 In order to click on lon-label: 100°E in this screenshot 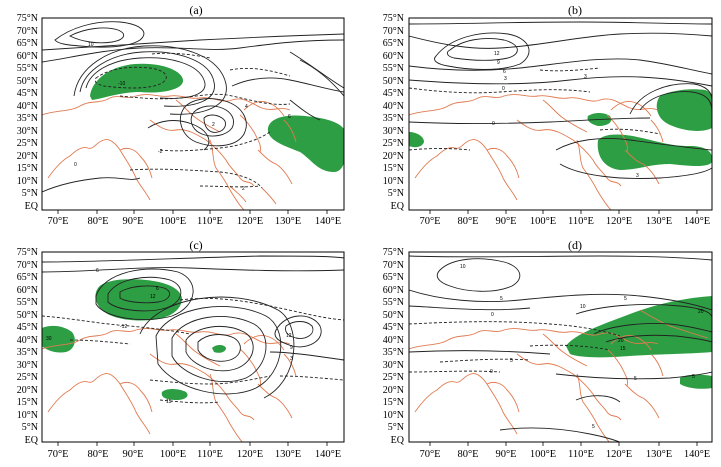, I will do `click(173, 454)`.